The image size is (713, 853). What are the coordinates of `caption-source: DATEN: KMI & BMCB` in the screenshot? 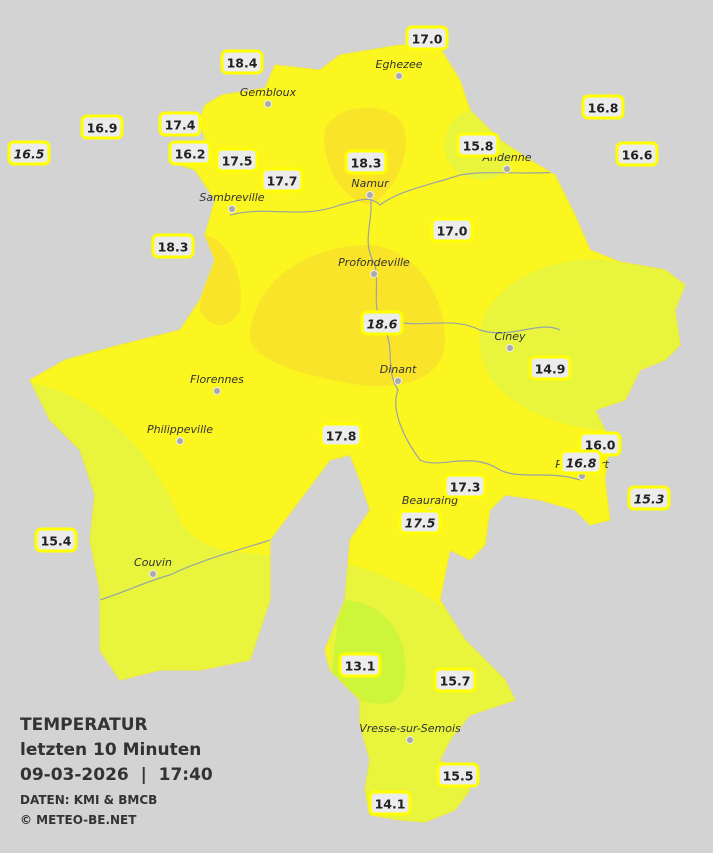 It's located at (88, 800).